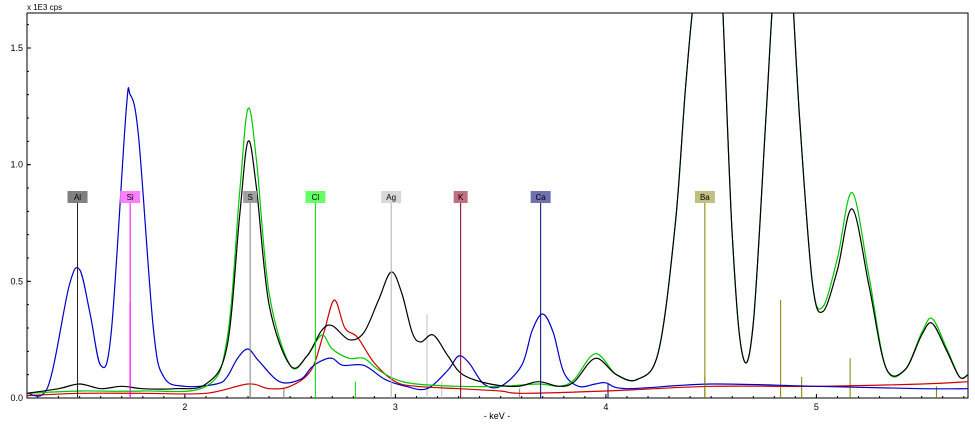  I want to click on element-label: Ag, so click(391, 197).